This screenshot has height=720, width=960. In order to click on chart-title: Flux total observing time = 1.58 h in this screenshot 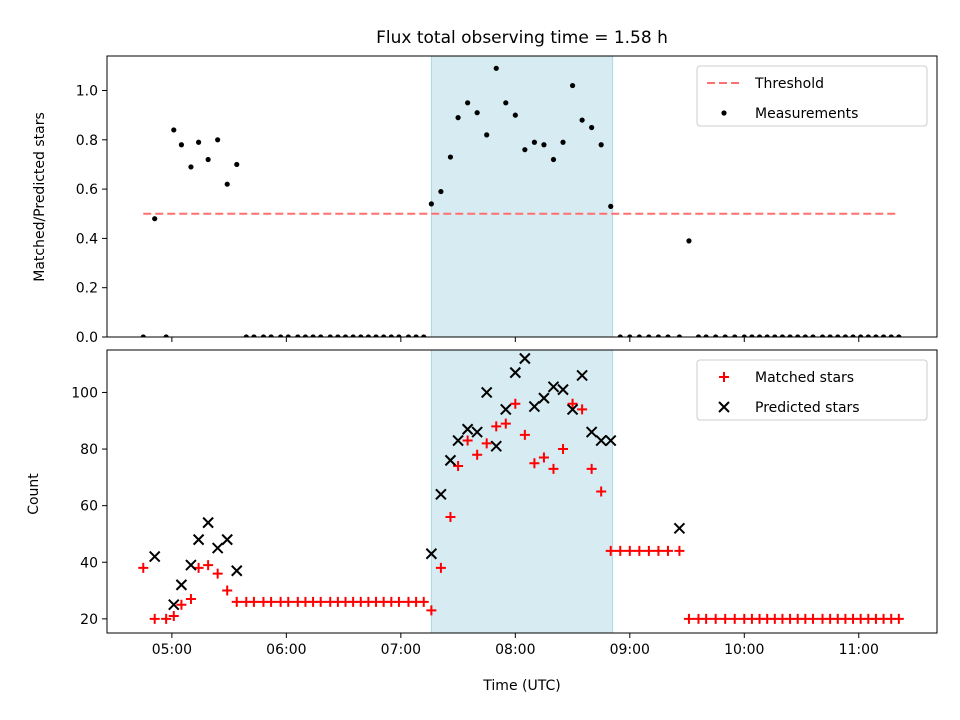, I will do `click(522, 38)`.